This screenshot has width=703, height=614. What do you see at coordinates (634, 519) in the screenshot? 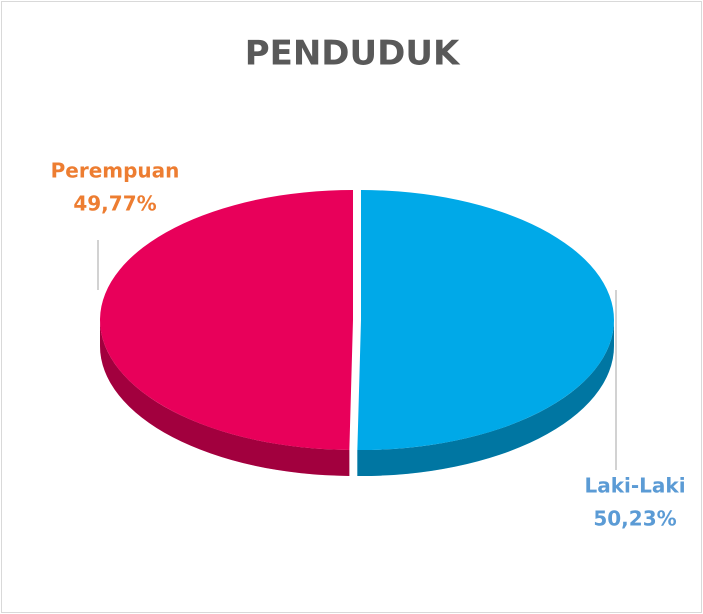
I see `data-label-value: 50,23%` at bounding box center [634, 519].